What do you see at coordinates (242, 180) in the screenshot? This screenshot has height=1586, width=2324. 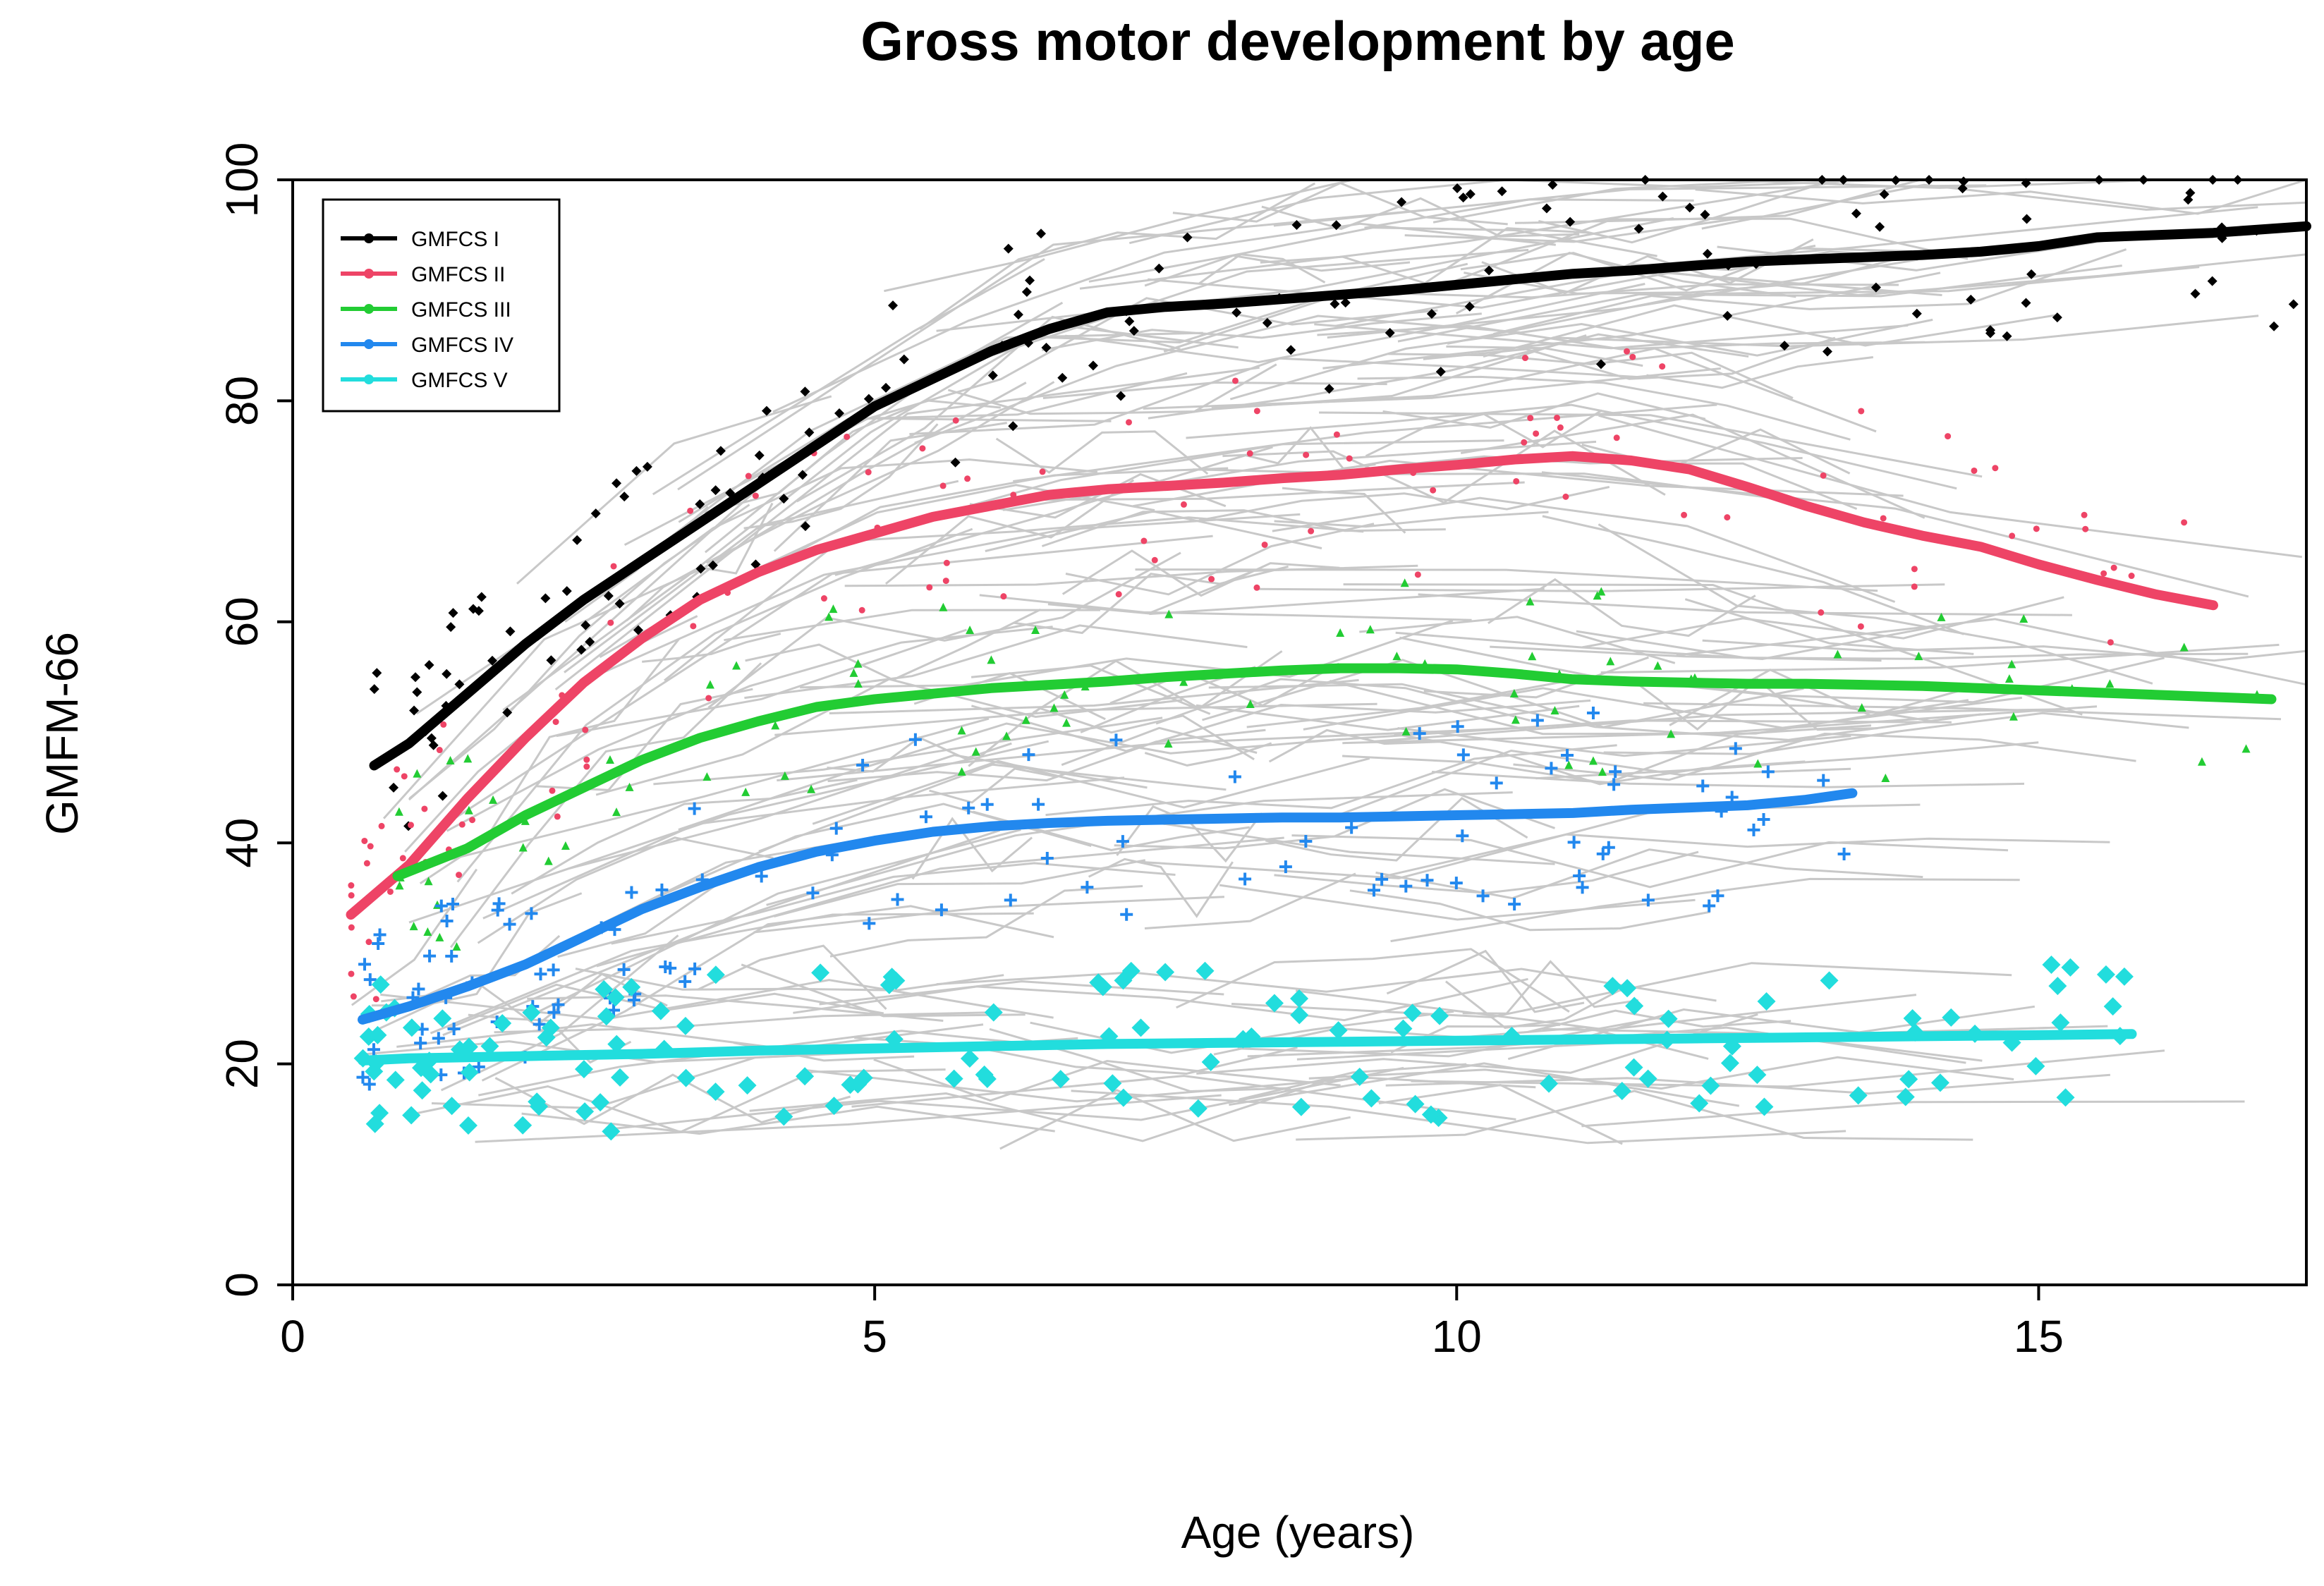 I see `y-tick-label: 100` at bounding box center [242, 180].